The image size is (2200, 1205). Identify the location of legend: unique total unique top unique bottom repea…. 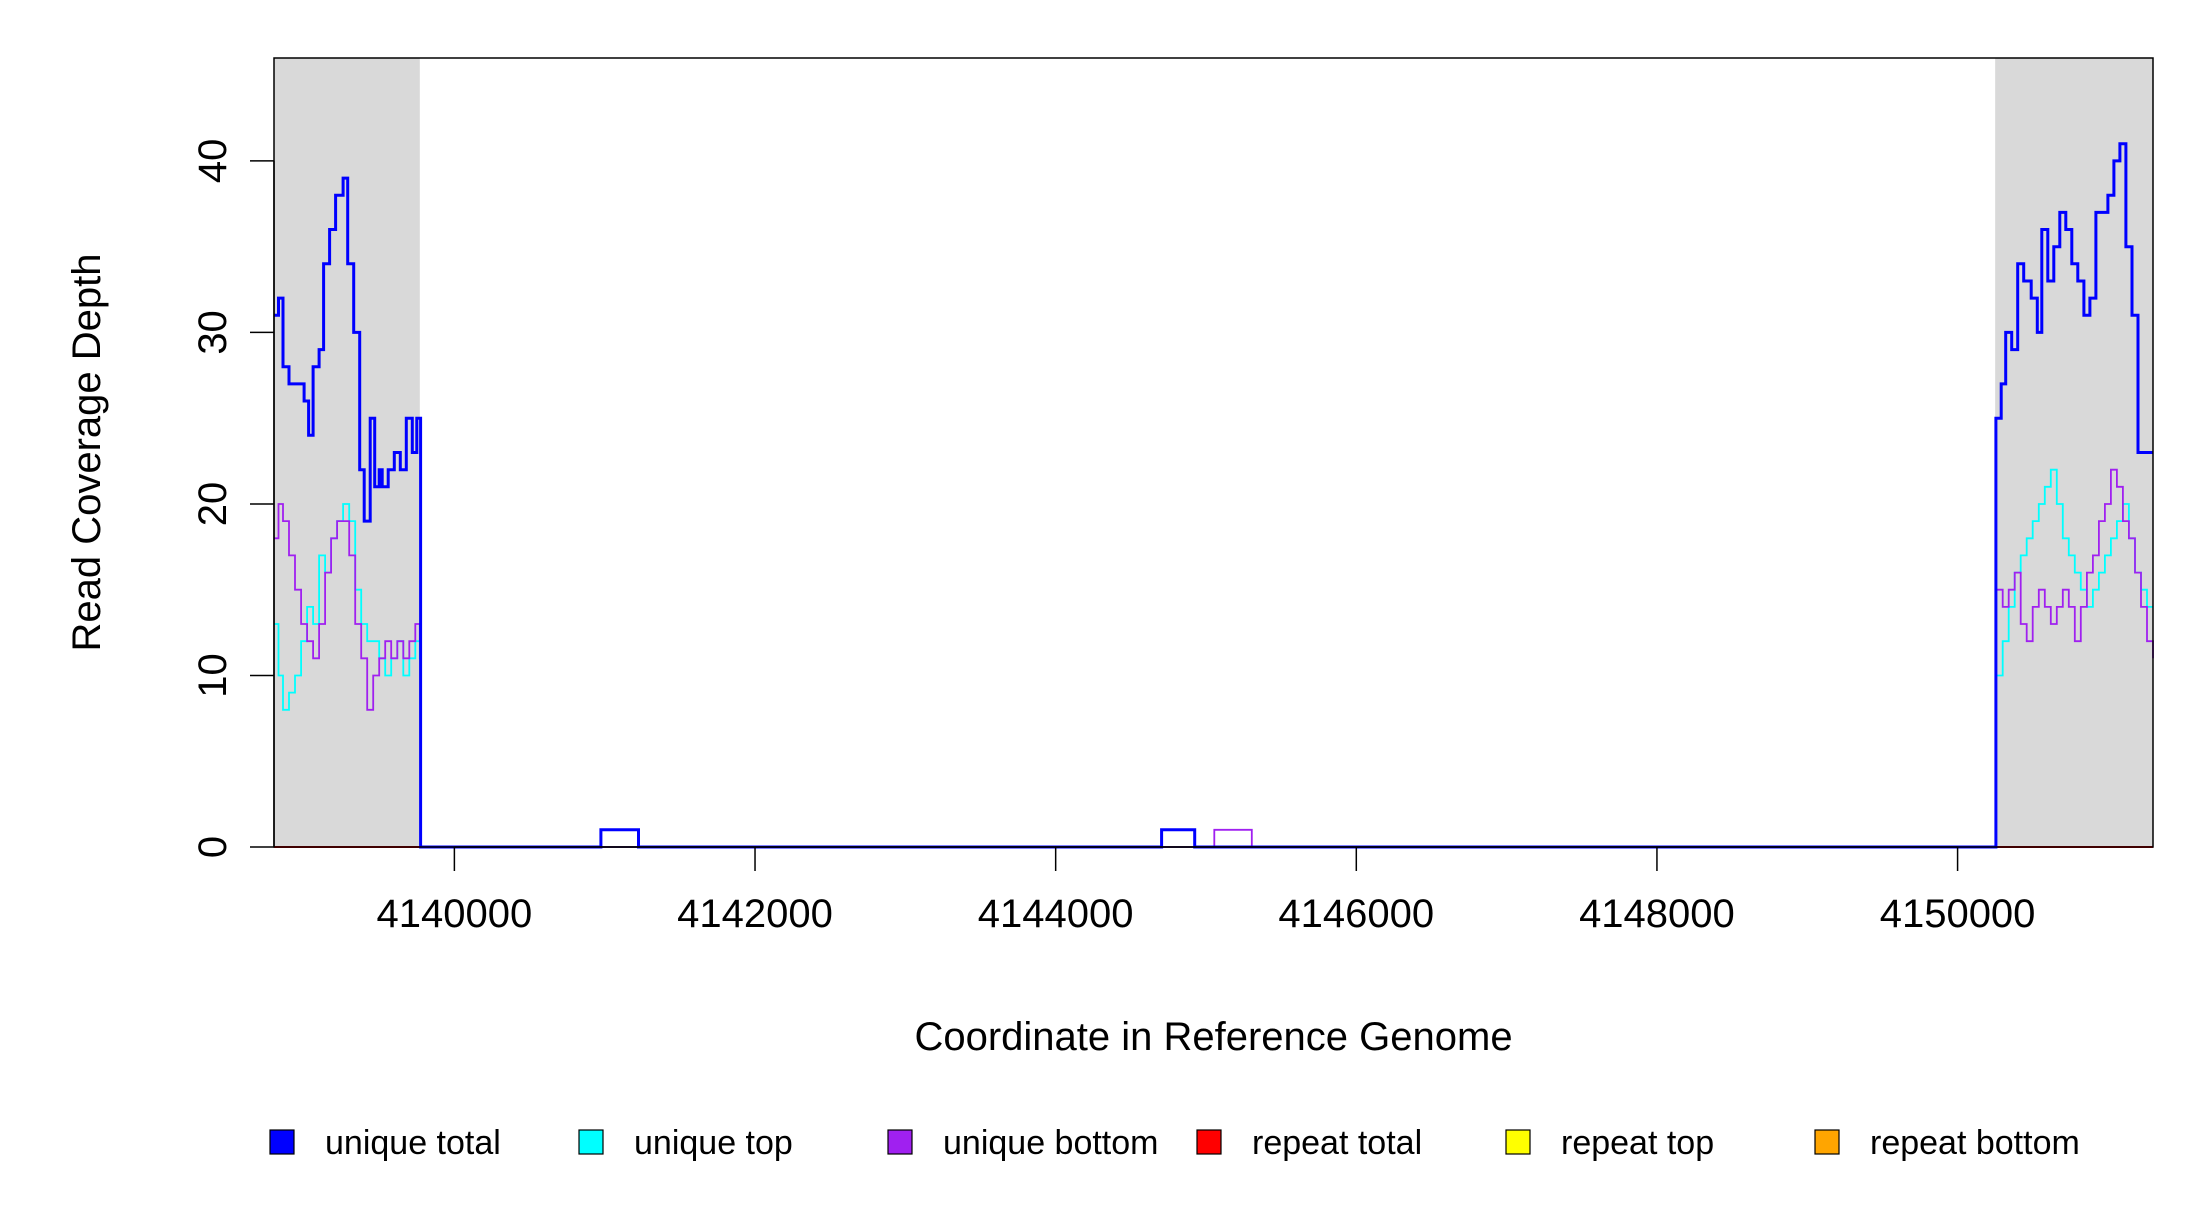
(1174, 1143).